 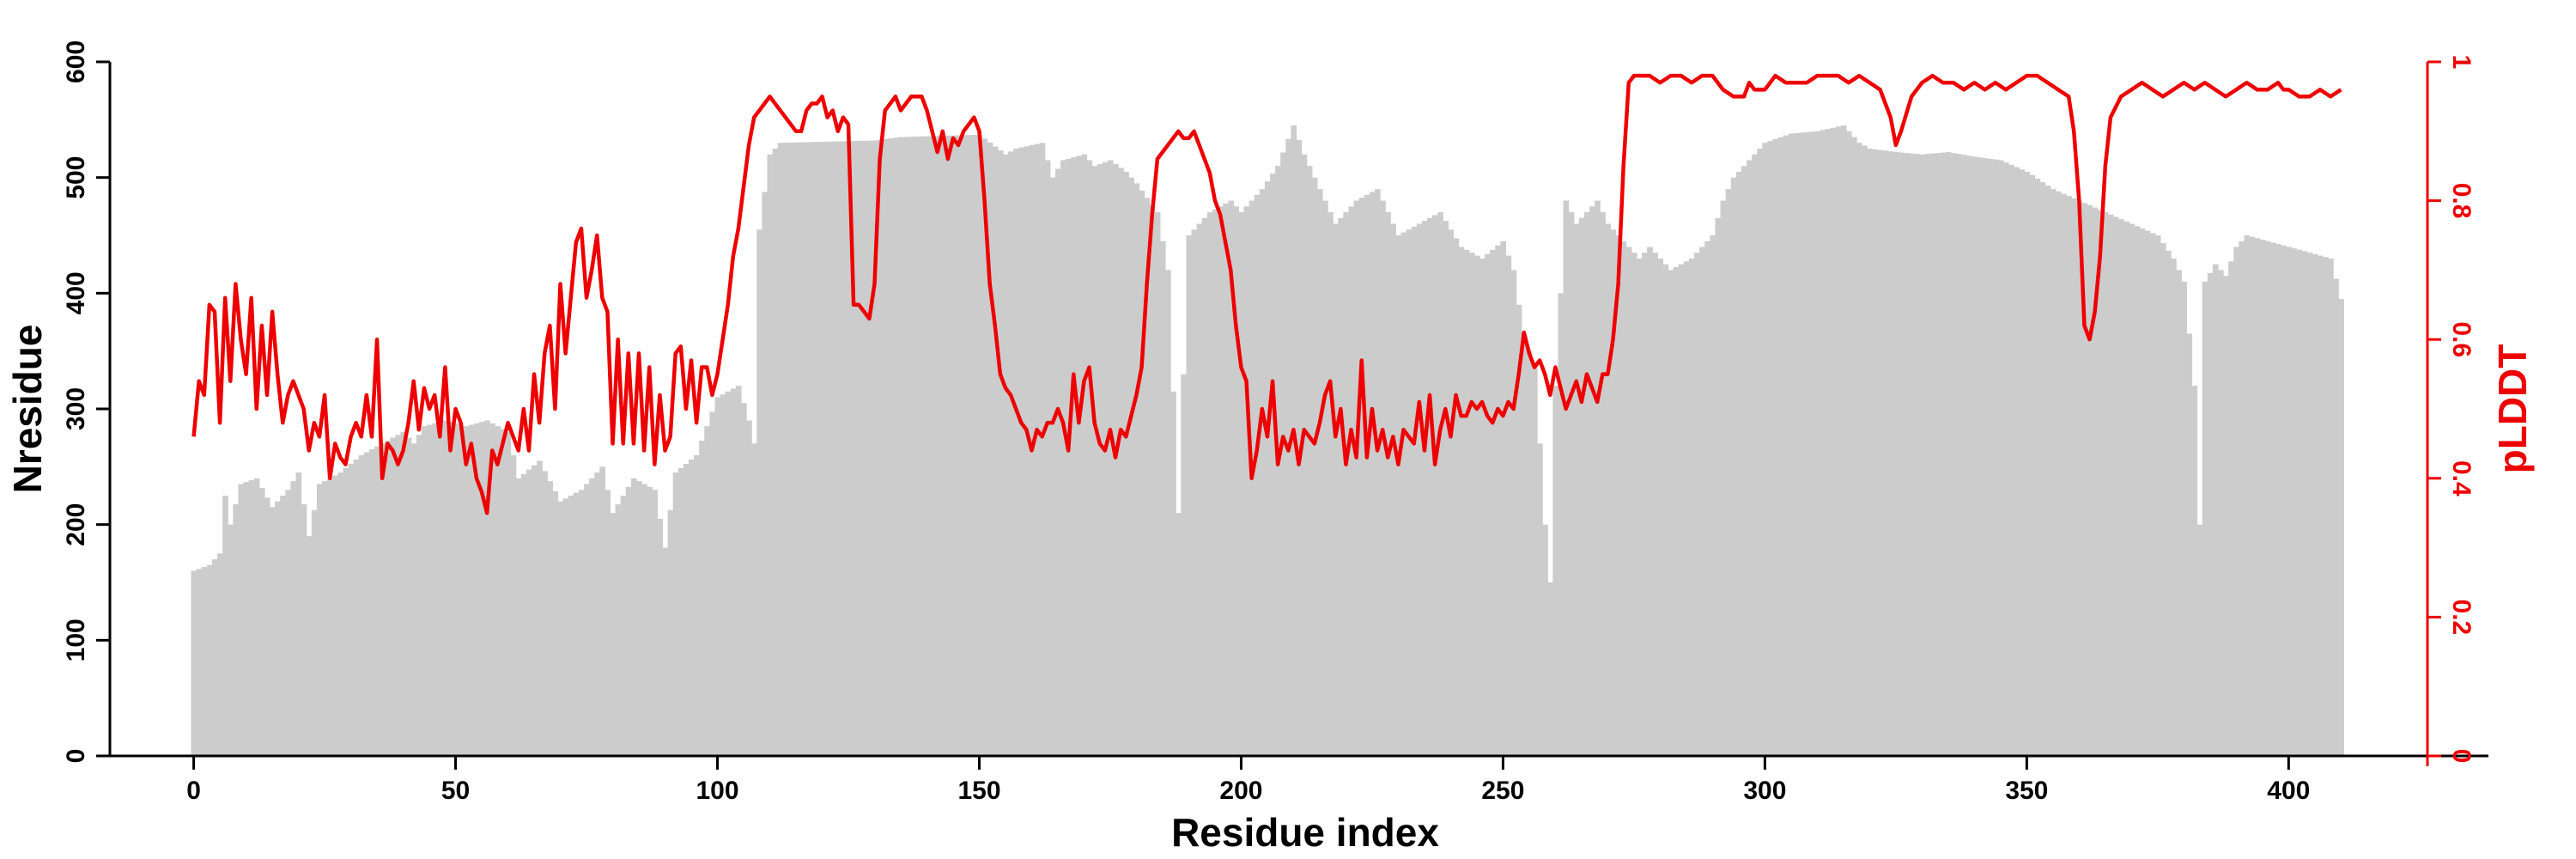 What do you see at coordinates (2026, 791) in the screenshot?
I see `x-tick-label: 350` at bounding box center [2026, 791].